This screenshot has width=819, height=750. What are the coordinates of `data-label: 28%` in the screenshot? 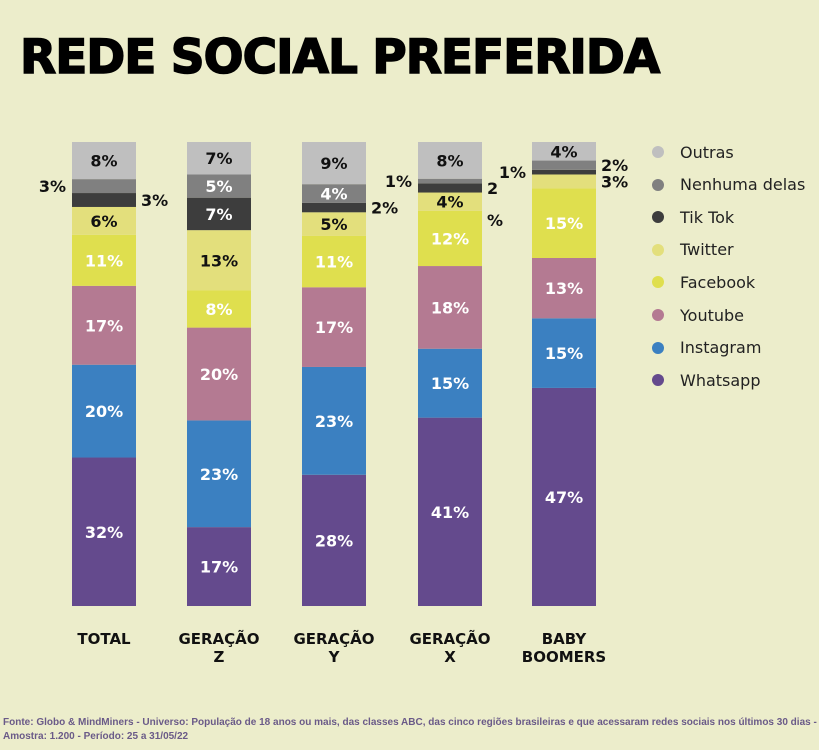 It's located at (334, 540).